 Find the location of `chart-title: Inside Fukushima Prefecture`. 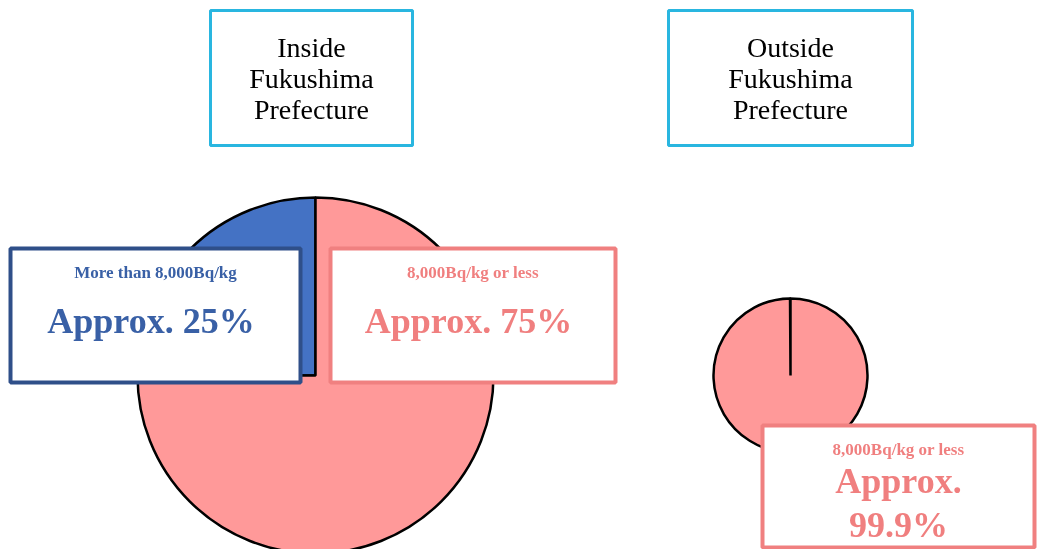

chart-title: Inside Fukushima Prefecture is located at coordinates (312, 78).